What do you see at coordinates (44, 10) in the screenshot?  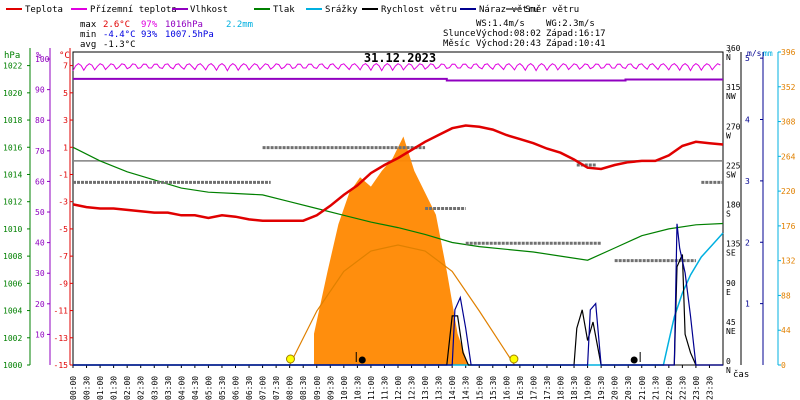 I see `legend-label: Teplota` at bounding box center [44, 10].